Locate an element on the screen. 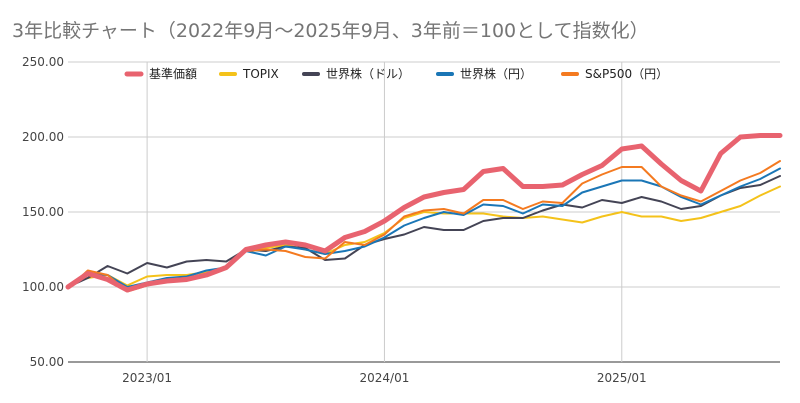 The height and width of the screenshot is (403, 800). legend-label: 基準価額 is located at coordinates (173, 73).